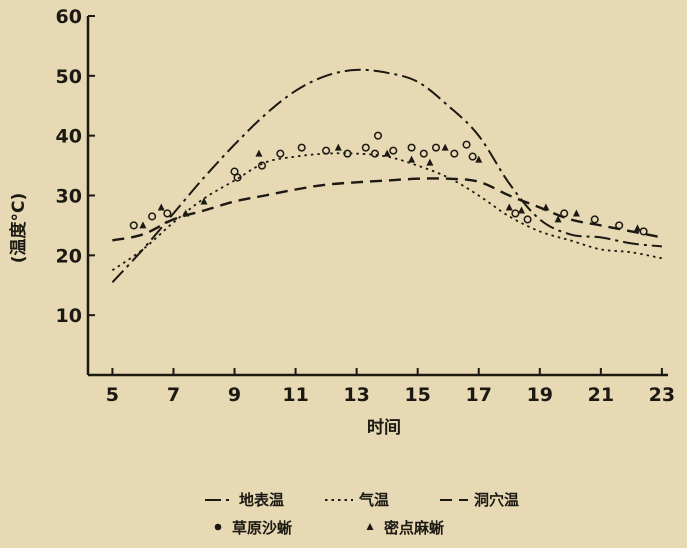 The height and width of the screenshot is (548, 687). What do you see at coordinates (69, 137) in the screenshot?
I see `y-tick-label: 40` at bounding box center [69, 137].